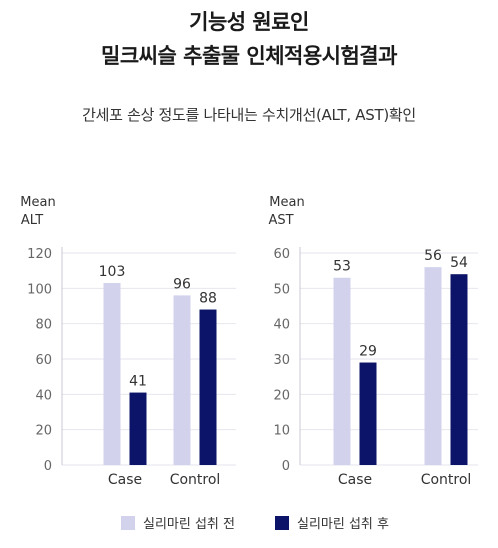  I want to click on subtitle: 간세포 손상 정도를 나타내는 수치개선(ALT, AST)확인, so click(249, 115).